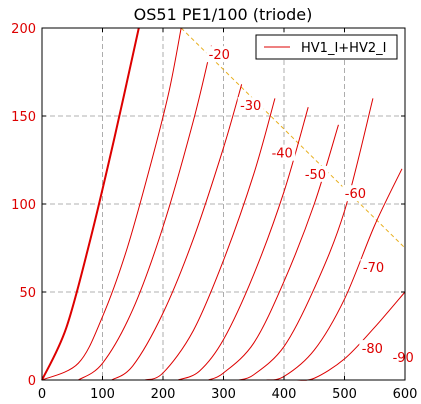 Image resolution: width=421 pixels, height=404 pixels. I want to click on y-tick-label: 200, so click(23, 29).